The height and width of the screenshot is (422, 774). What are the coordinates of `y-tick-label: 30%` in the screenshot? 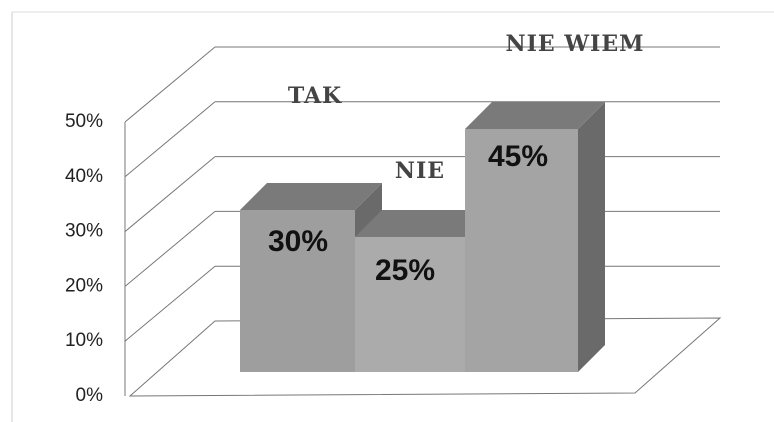 It's located at (84, 231).